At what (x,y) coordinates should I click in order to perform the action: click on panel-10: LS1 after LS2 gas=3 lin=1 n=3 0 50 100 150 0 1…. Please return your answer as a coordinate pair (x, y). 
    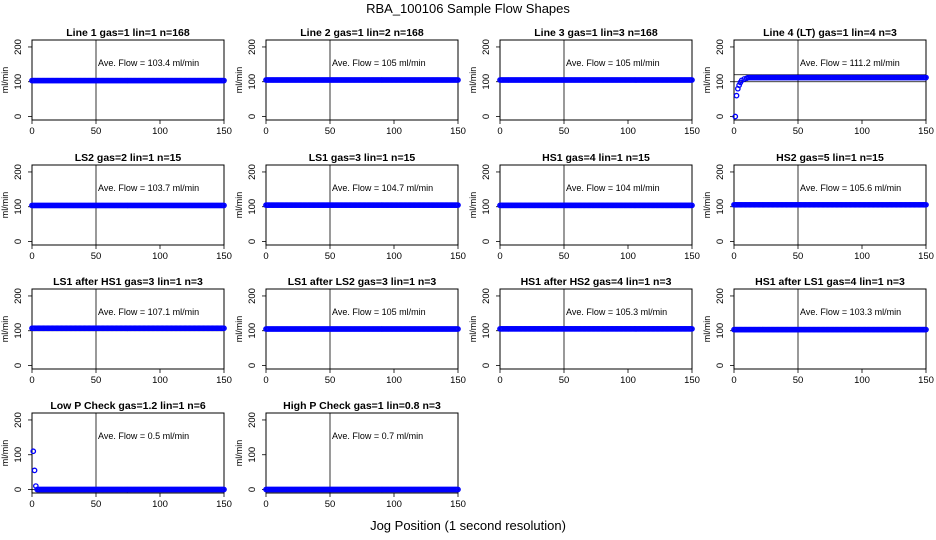
    Looking at the image, I should click on (350, 331).